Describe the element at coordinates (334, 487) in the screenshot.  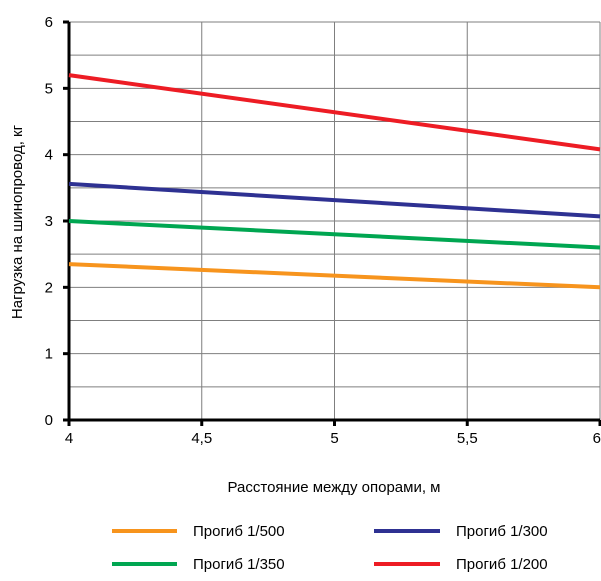
I see `x-axis-title: Расстояние между опорами, м` at that location.